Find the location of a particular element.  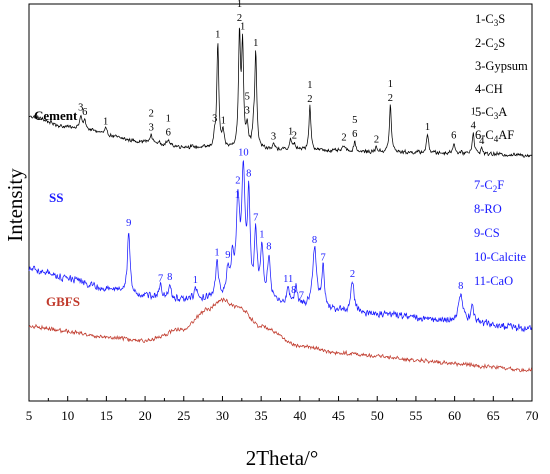

legend-cement-phases: 1-C3S 2-C2S 3-Gypsum 4-CH 5-C3A 6-C4AF is located at coordinates (501, 78).